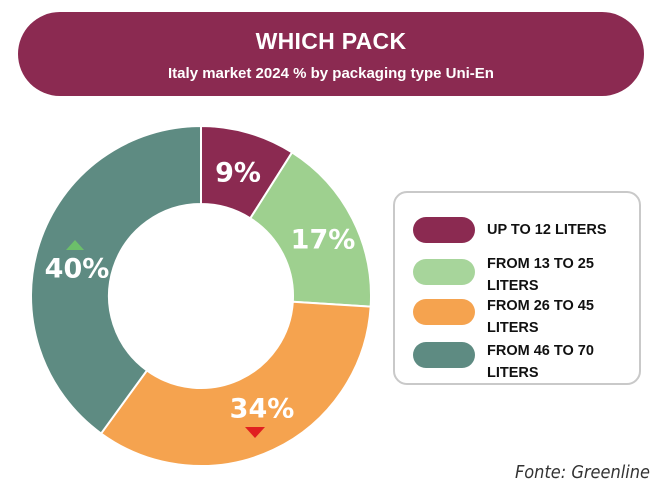 This screenshot has height=500, width=664. What do you see at coordinates (255, 432) in the screenshot?
I see `trend-down-marker` at bounding box center [255, 432].